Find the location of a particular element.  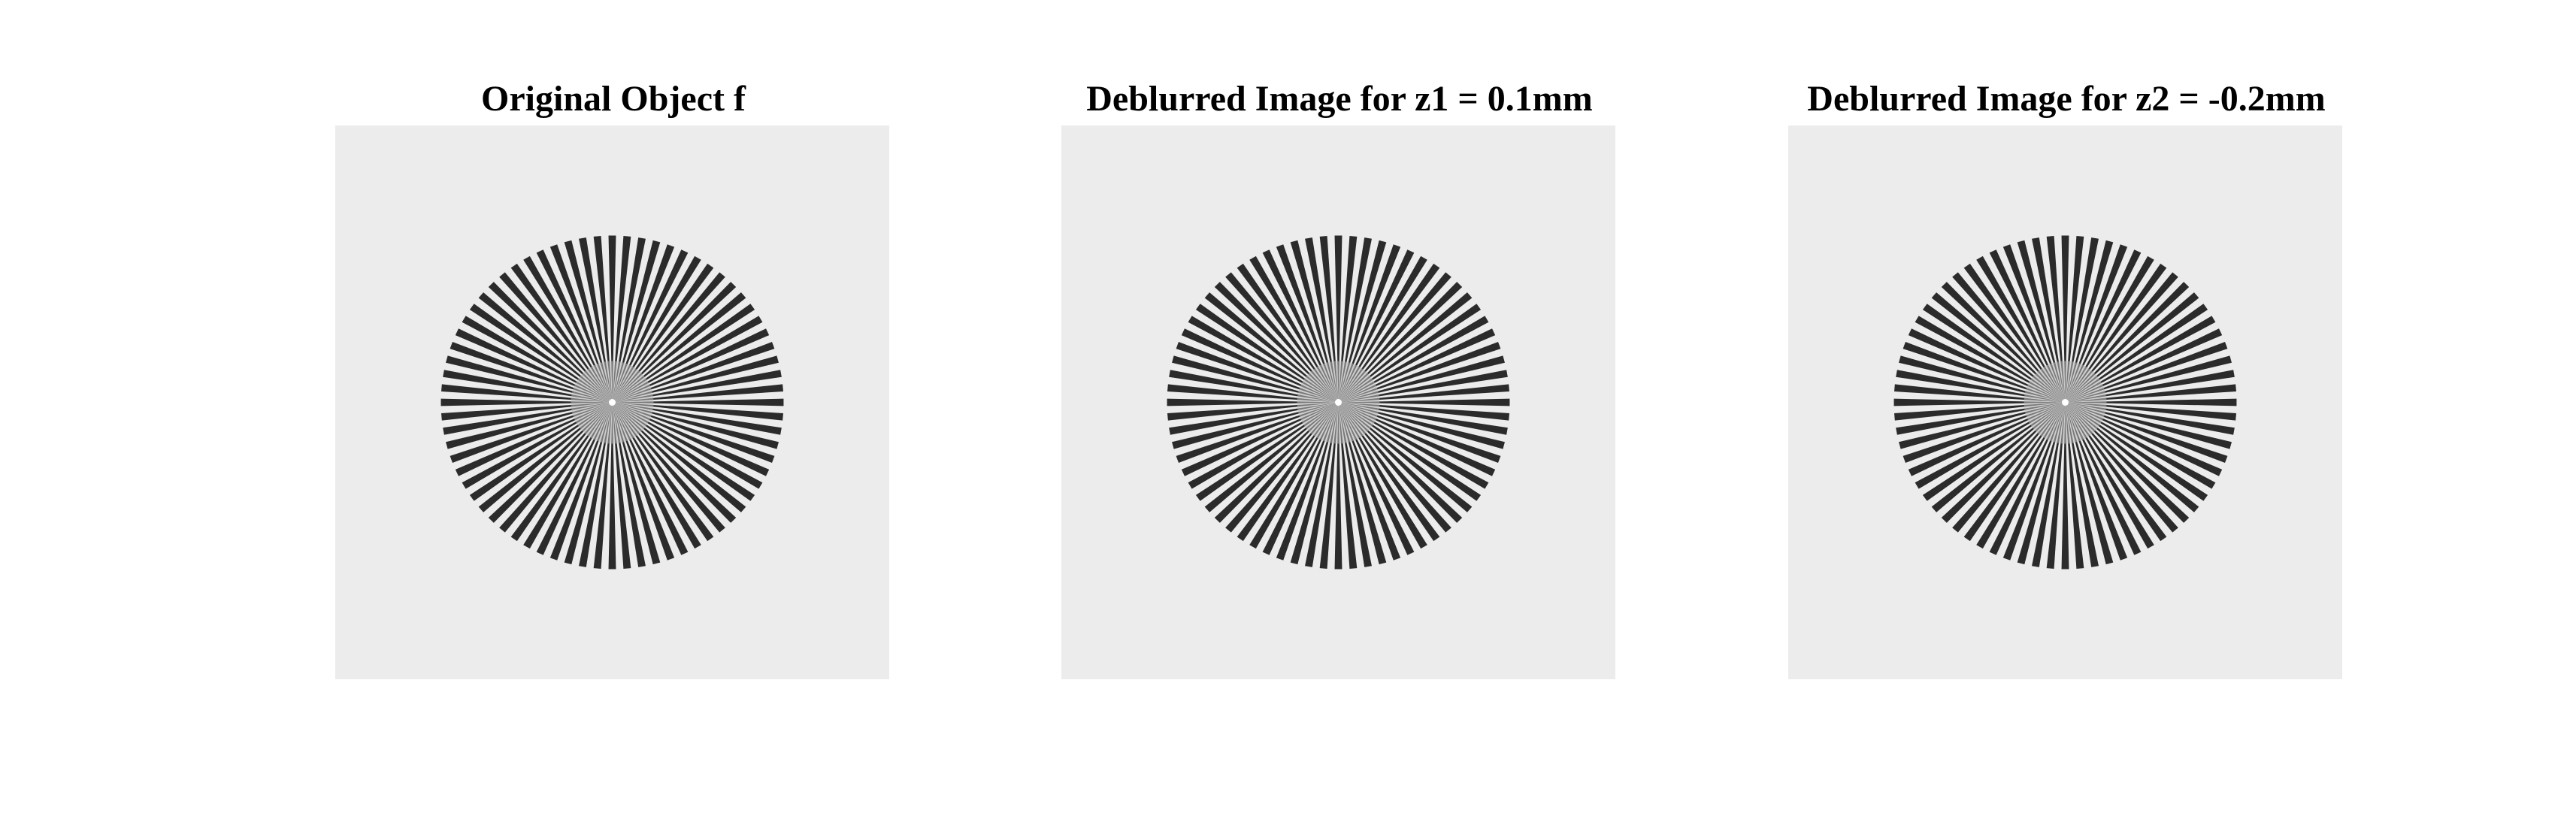

panel-title: Deblurred Image for z1 = 0.1mm is located at coordinates (1339, 99).